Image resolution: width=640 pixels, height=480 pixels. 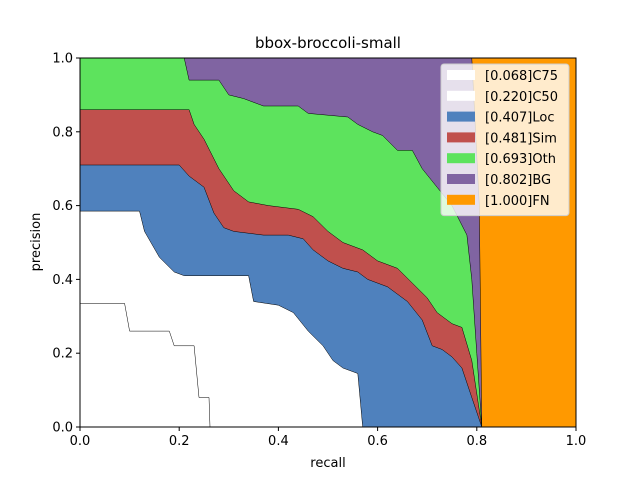 What do you see at coordinates (145, 365) in the screenshot?
I see `area-0-068-c75` at bounding box center [145, 365].